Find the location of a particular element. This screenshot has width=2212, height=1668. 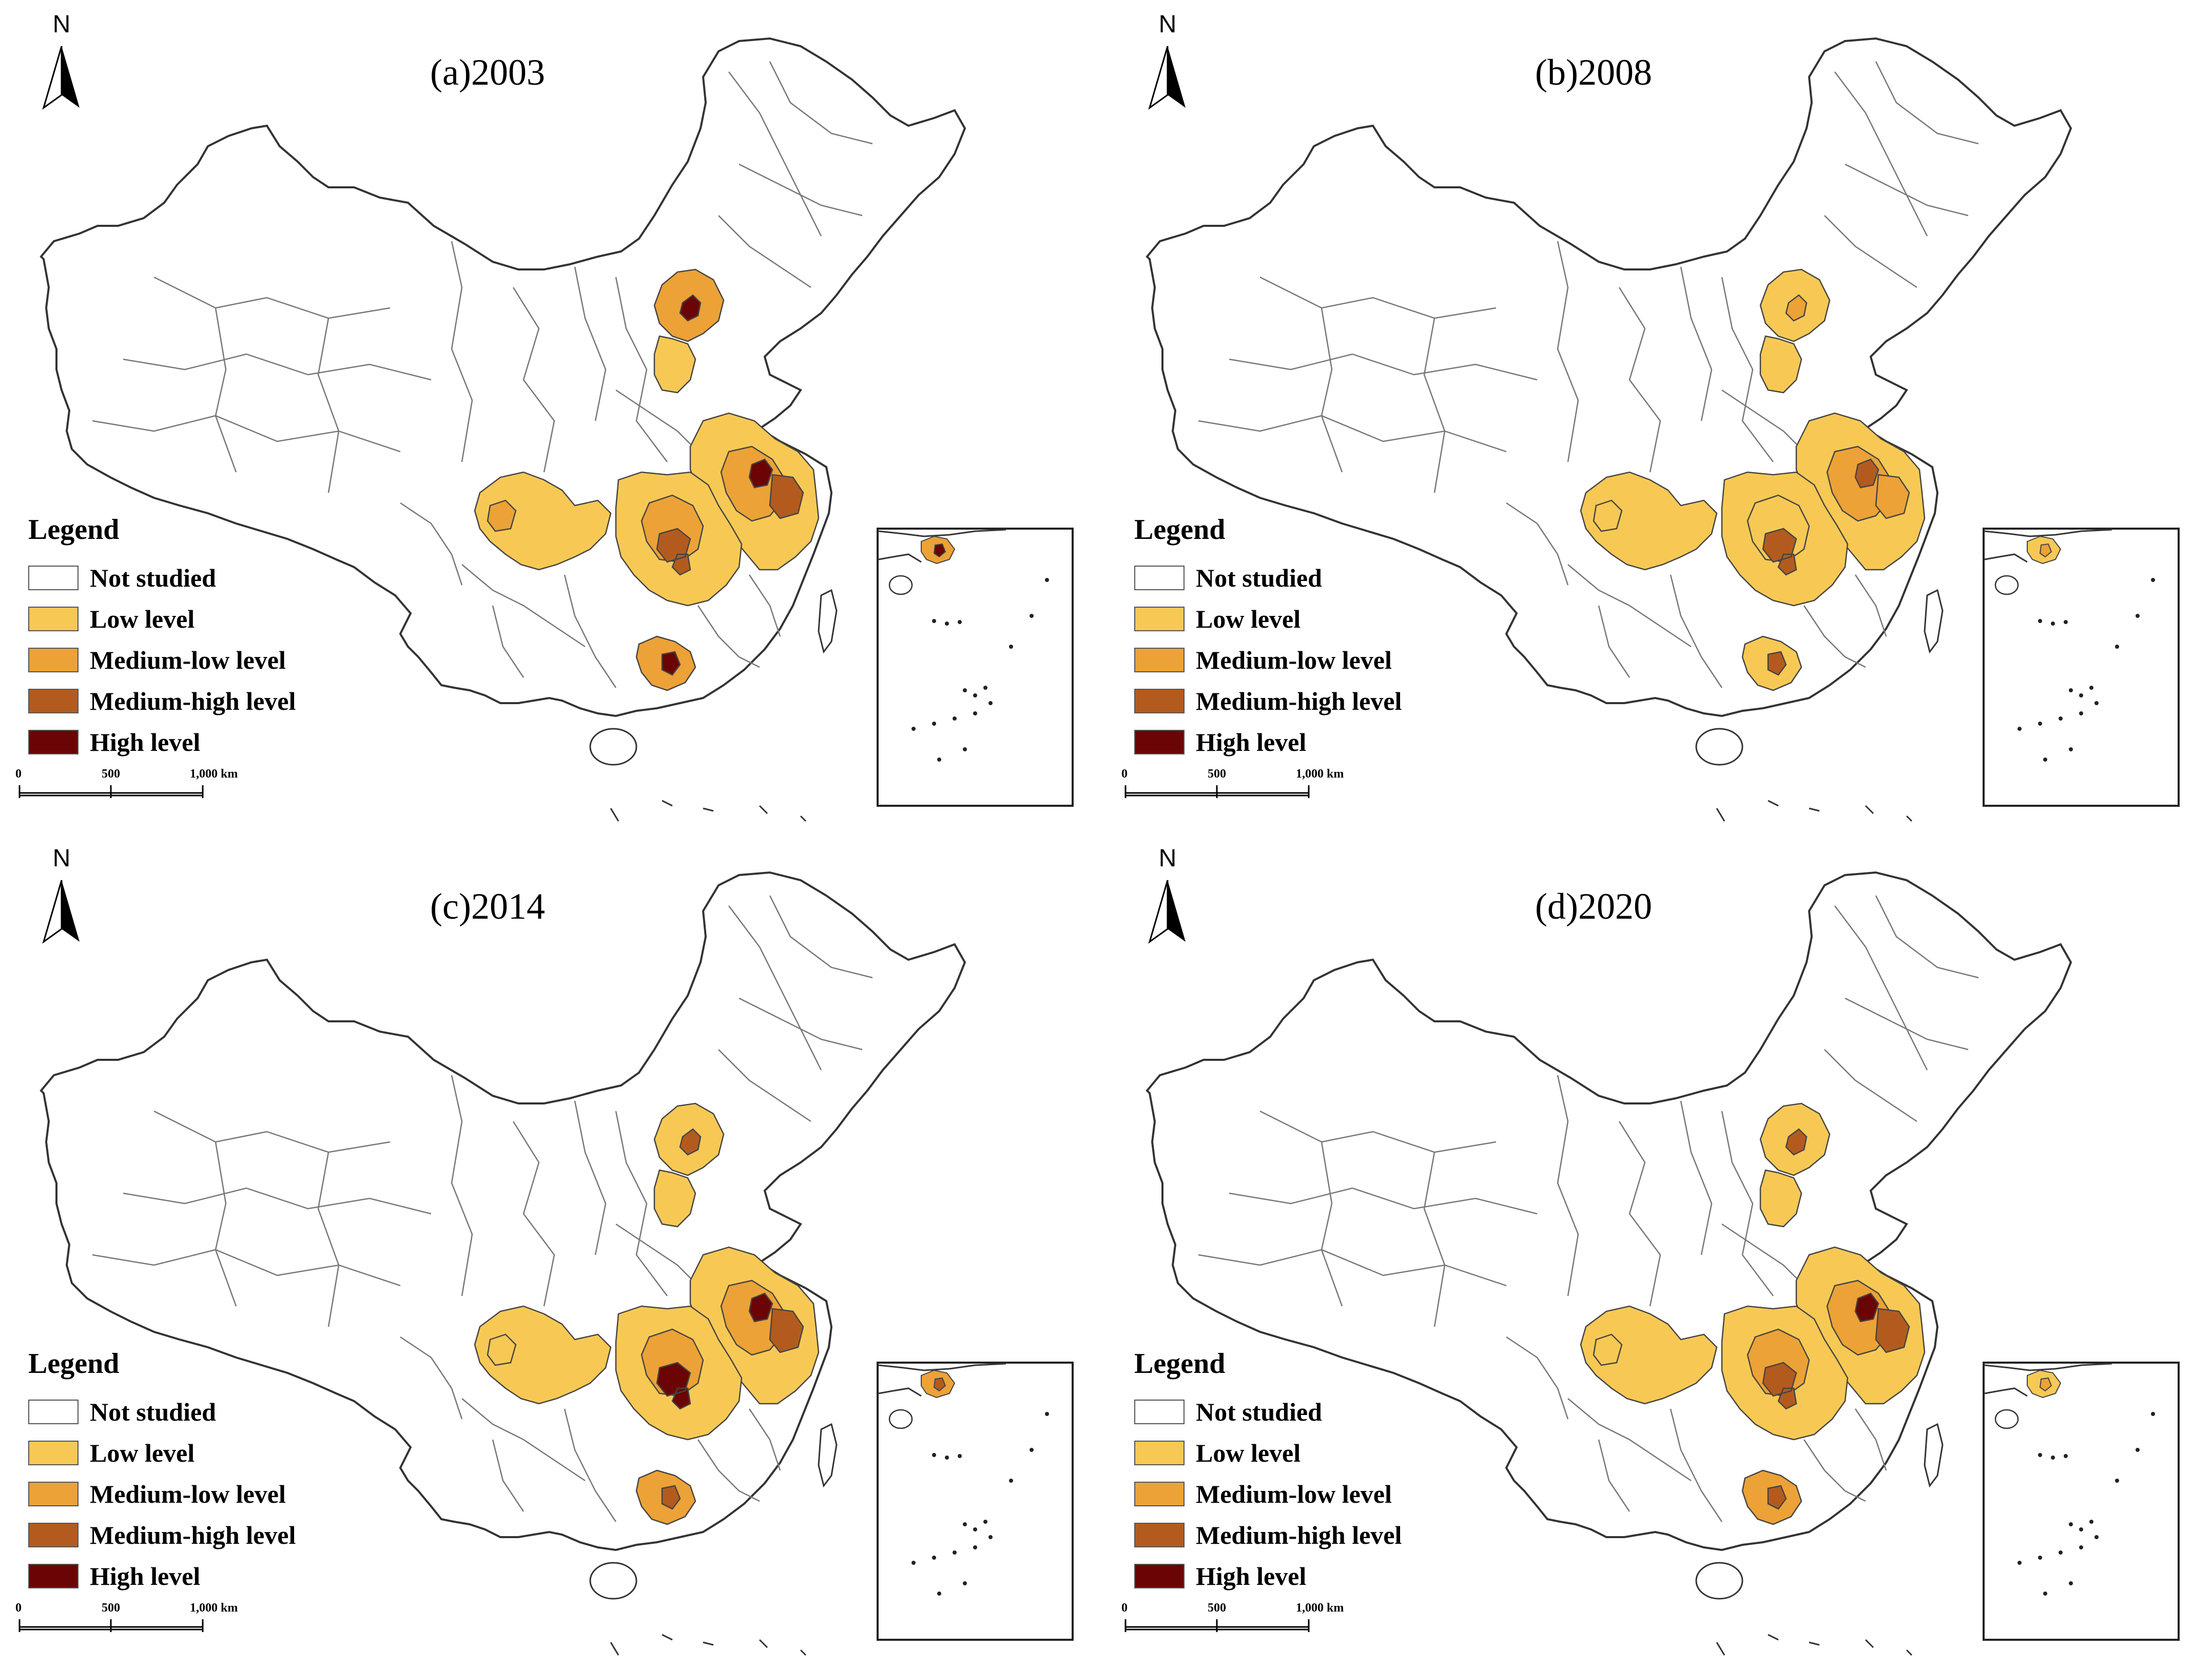

inset-hainan is located at coordinates (900, 1419).